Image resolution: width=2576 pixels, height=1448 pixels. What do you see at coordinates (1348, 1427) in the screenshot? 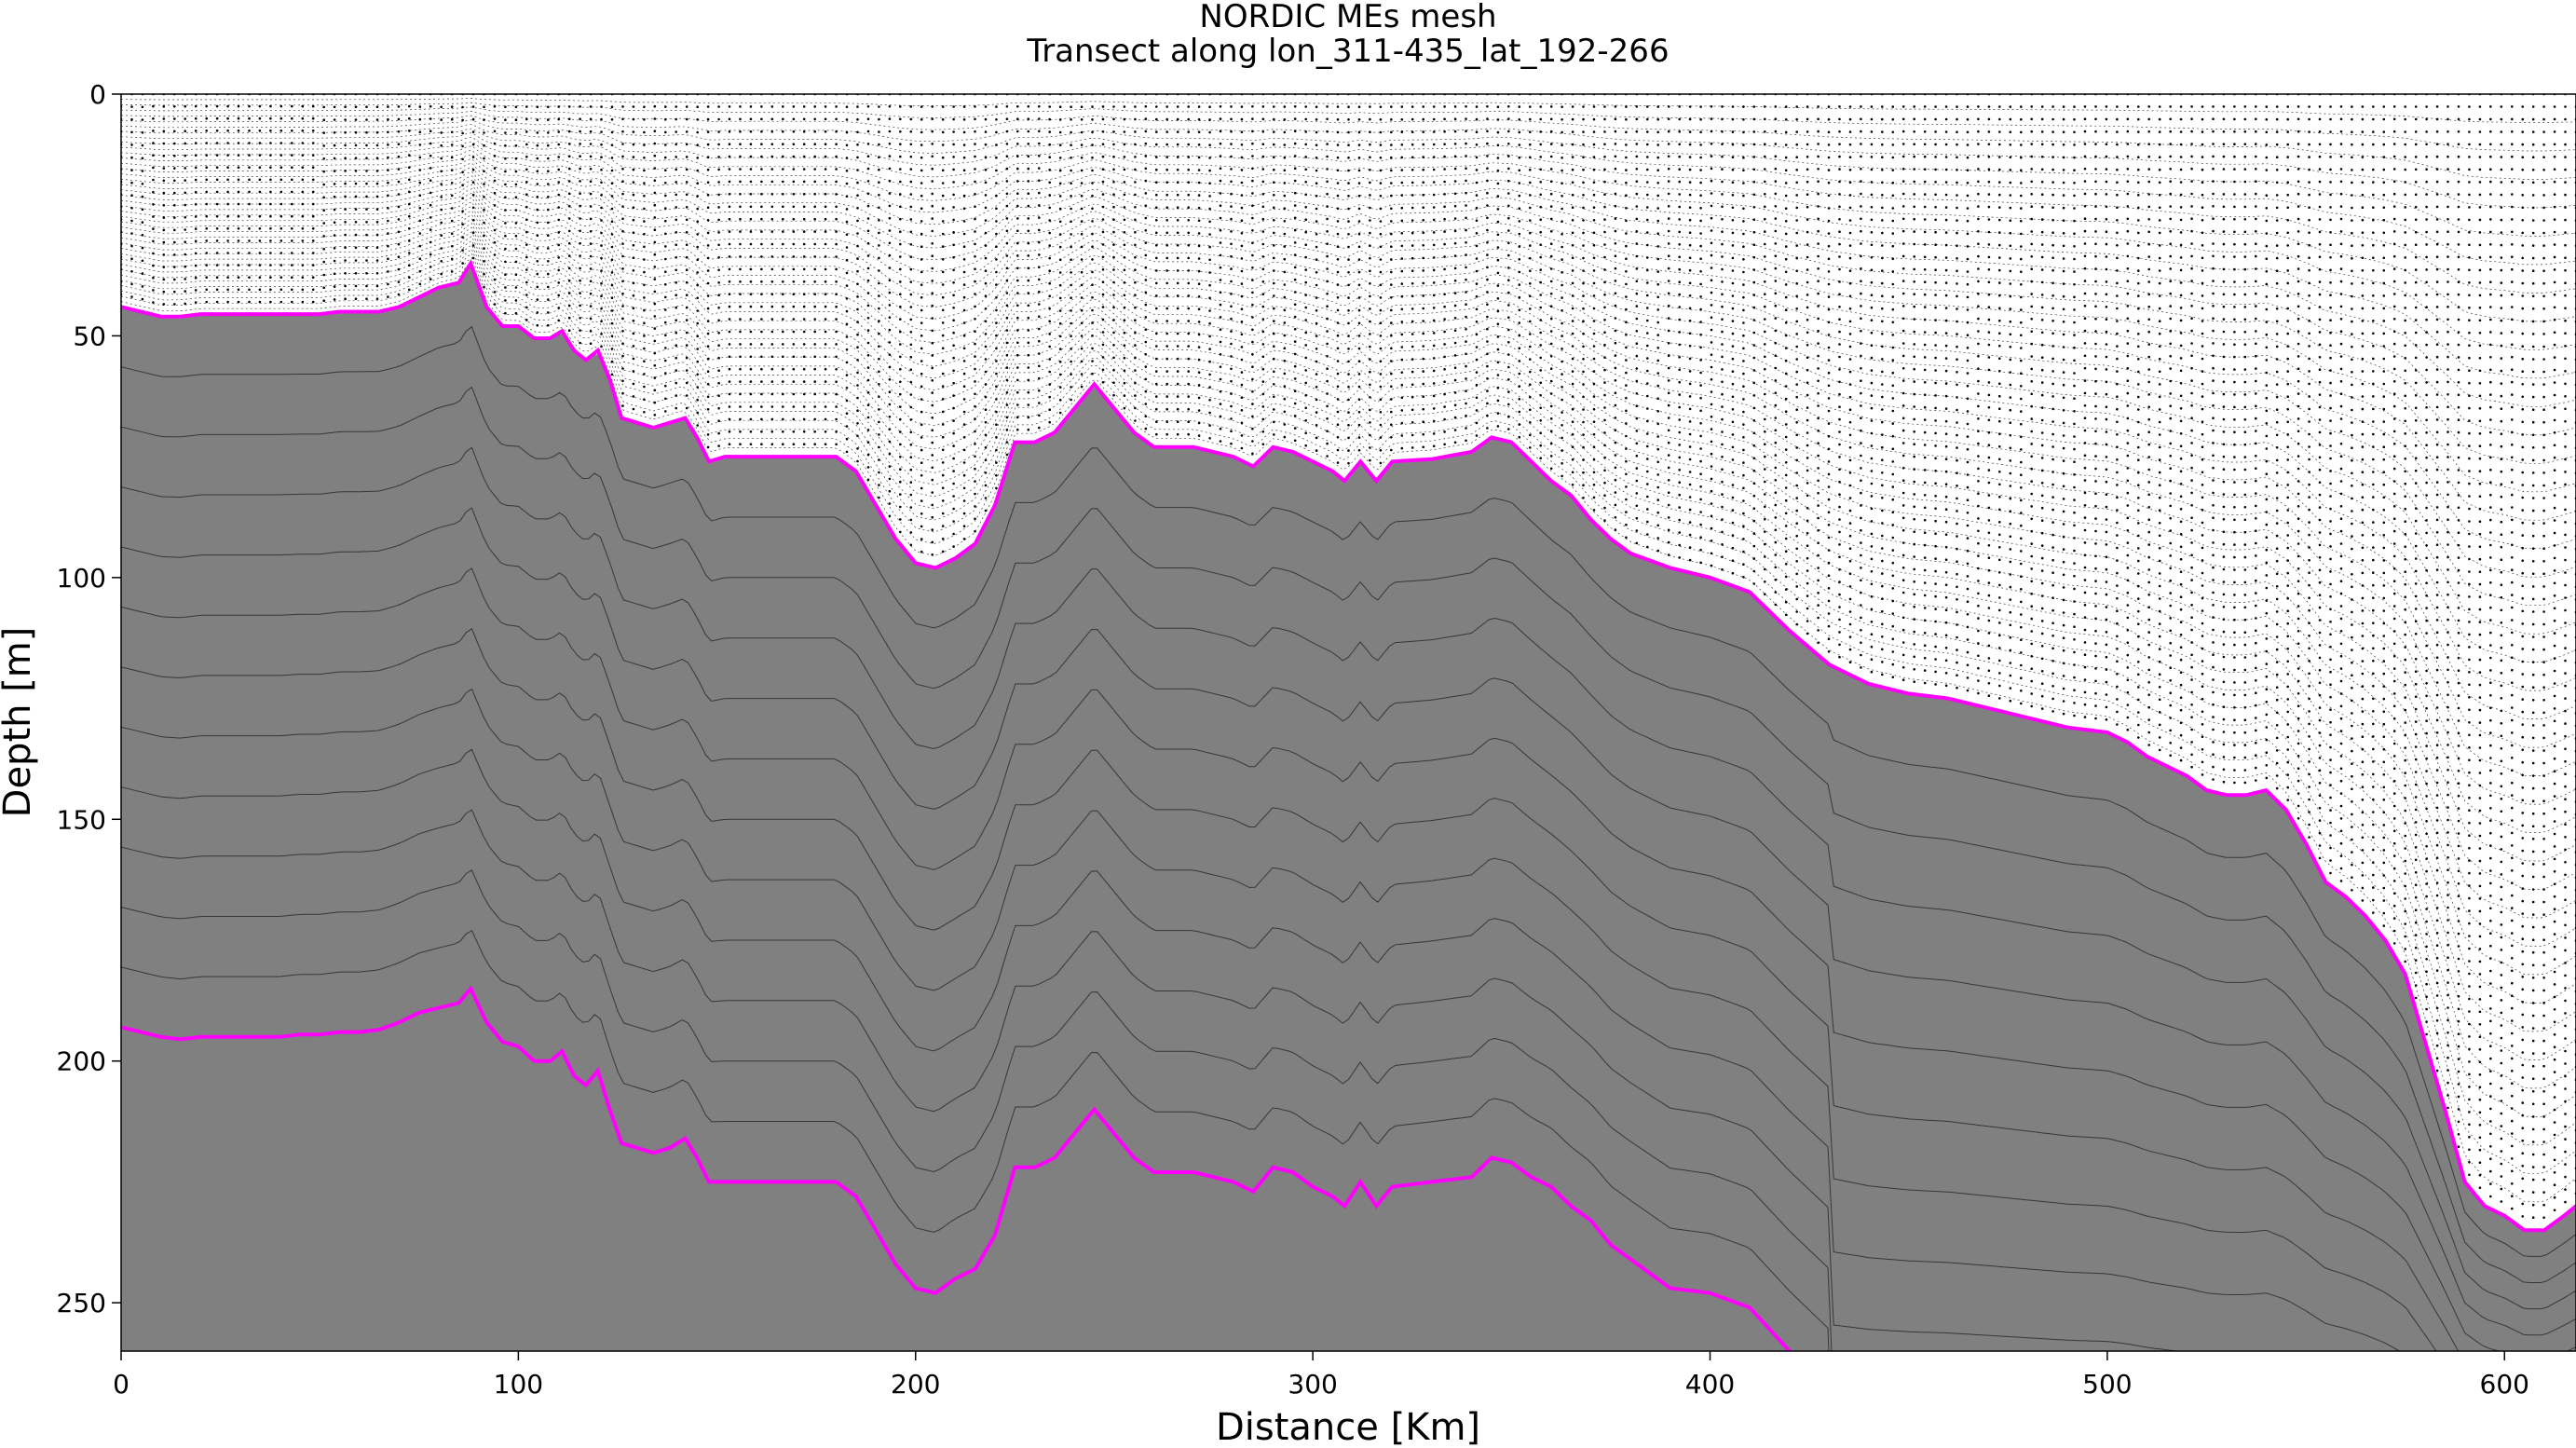
I see `x-axis-label: Distance [Km]` at bounding box center [1348, 1427].